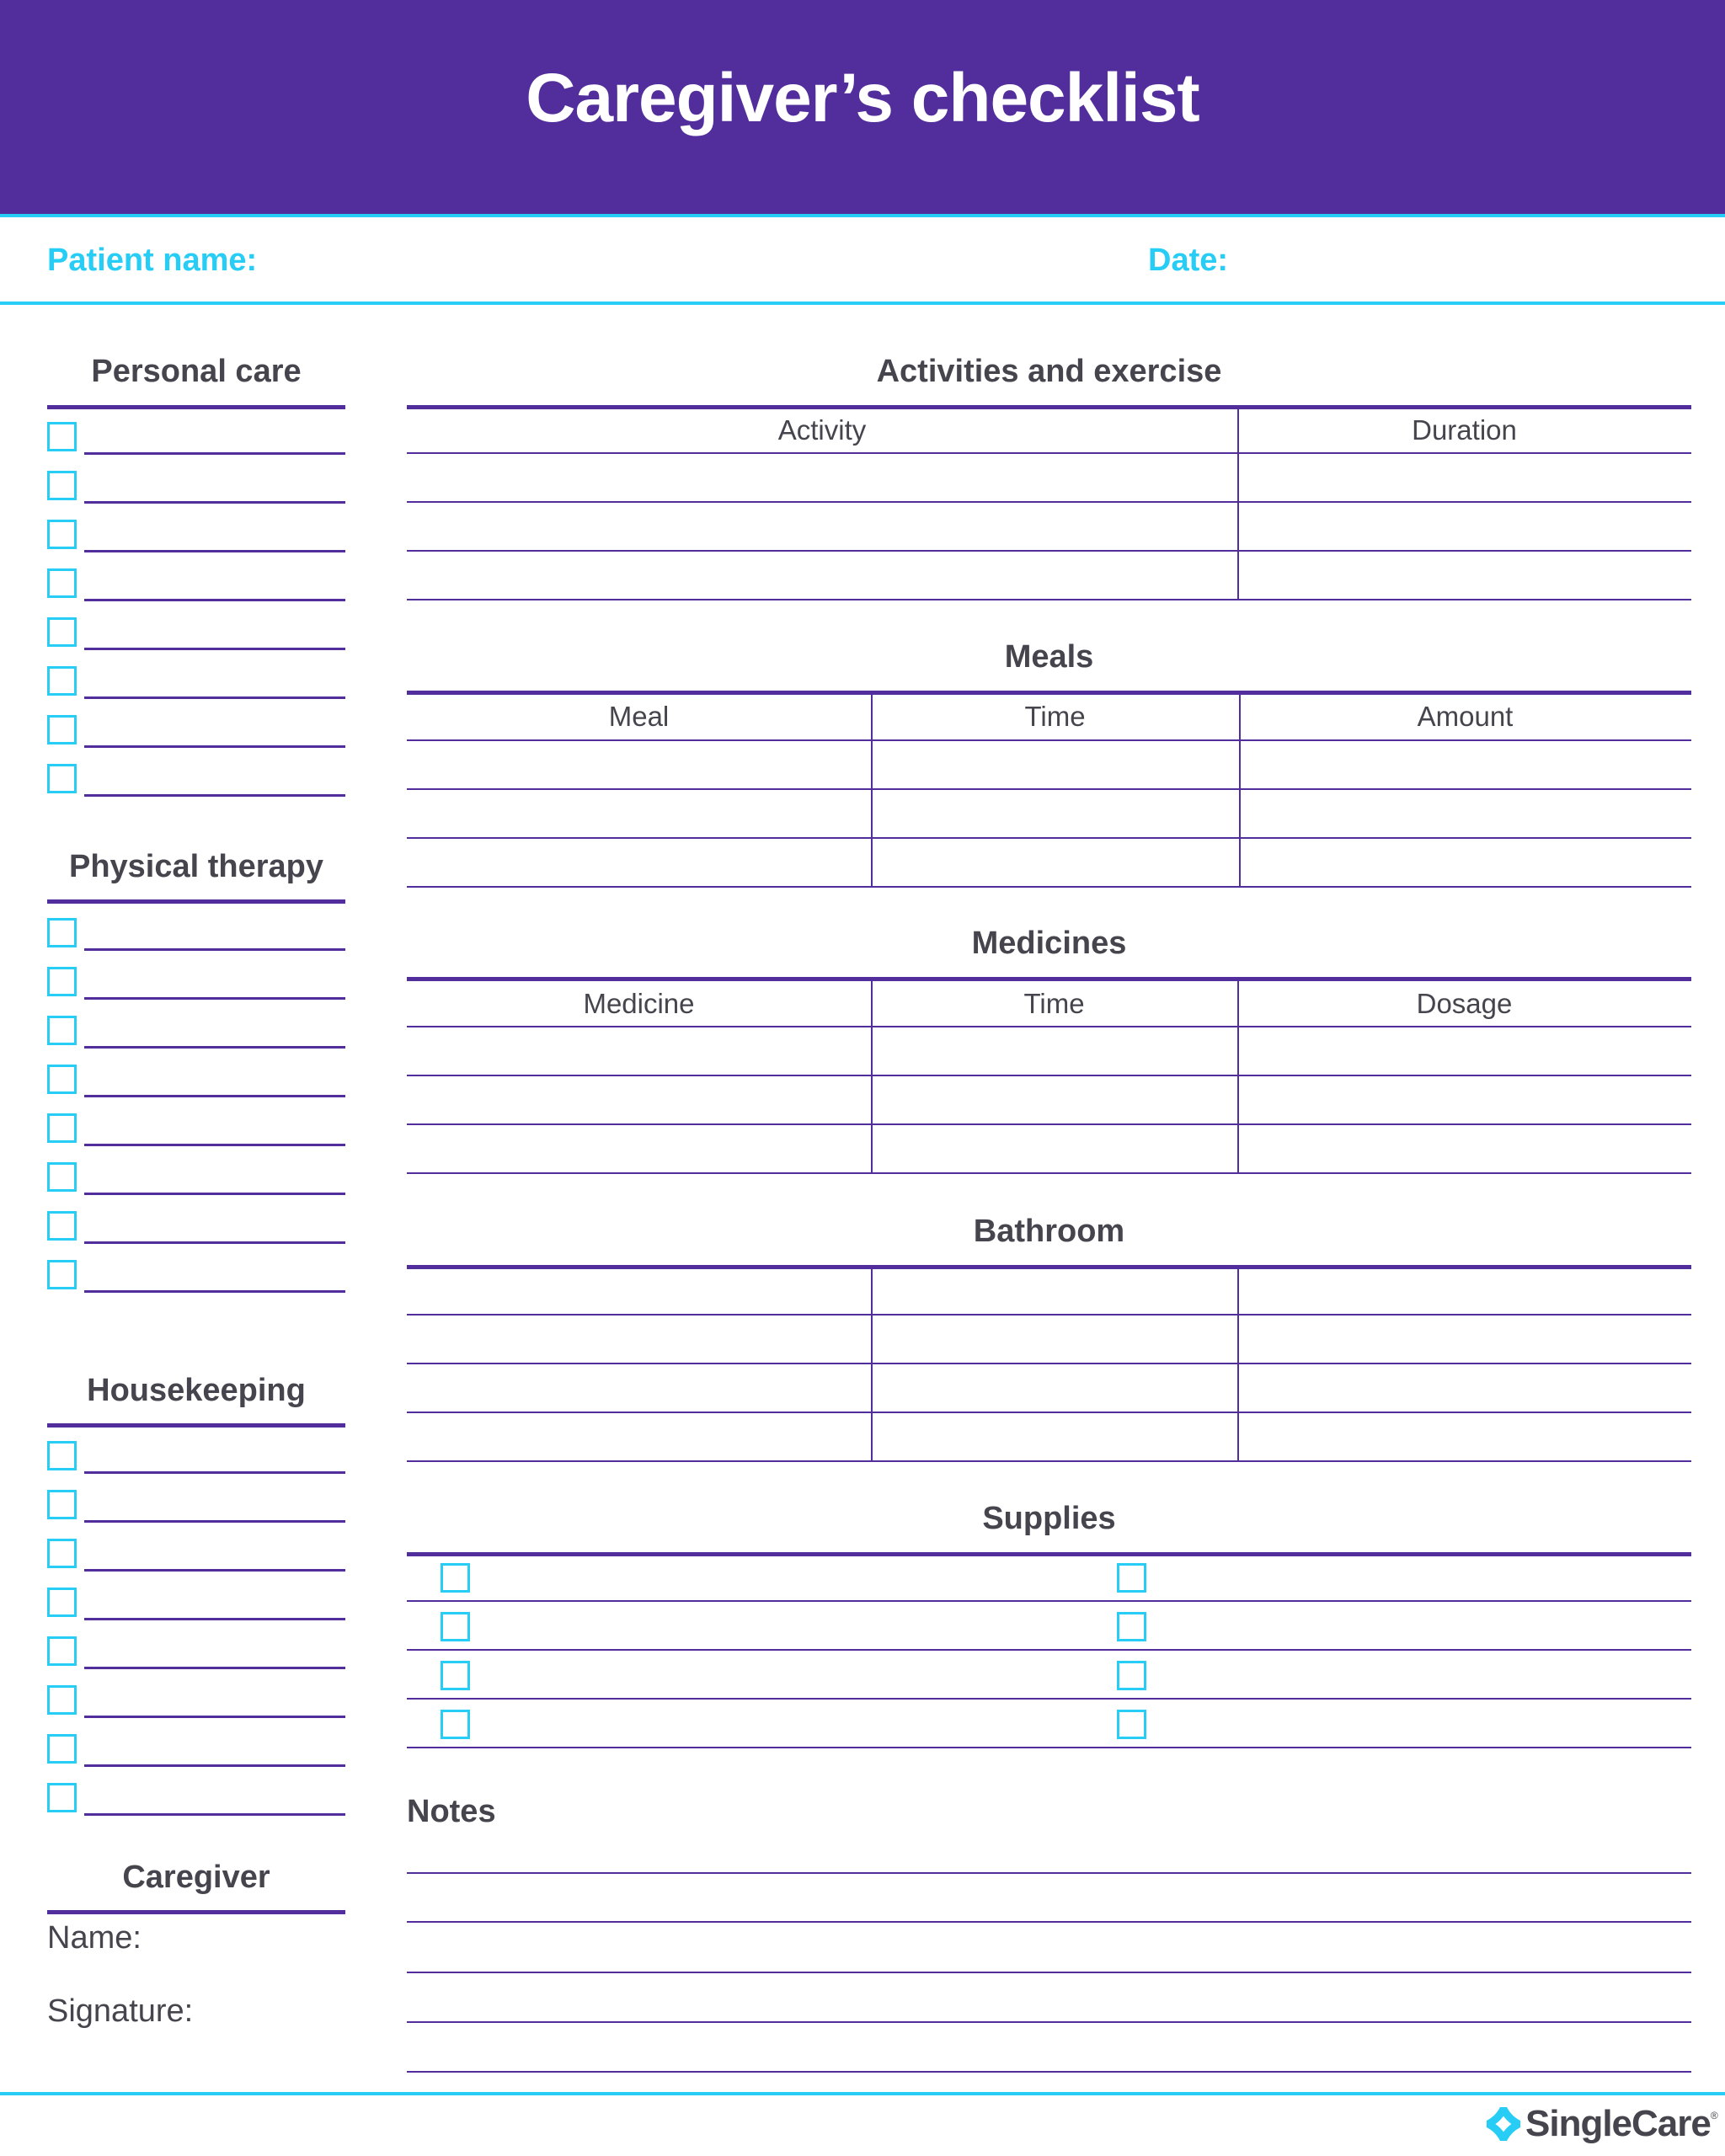 The image size is (1725, 2156). I want to click on singlecare-logo: SingleCare ®, so click(1602, 2124).